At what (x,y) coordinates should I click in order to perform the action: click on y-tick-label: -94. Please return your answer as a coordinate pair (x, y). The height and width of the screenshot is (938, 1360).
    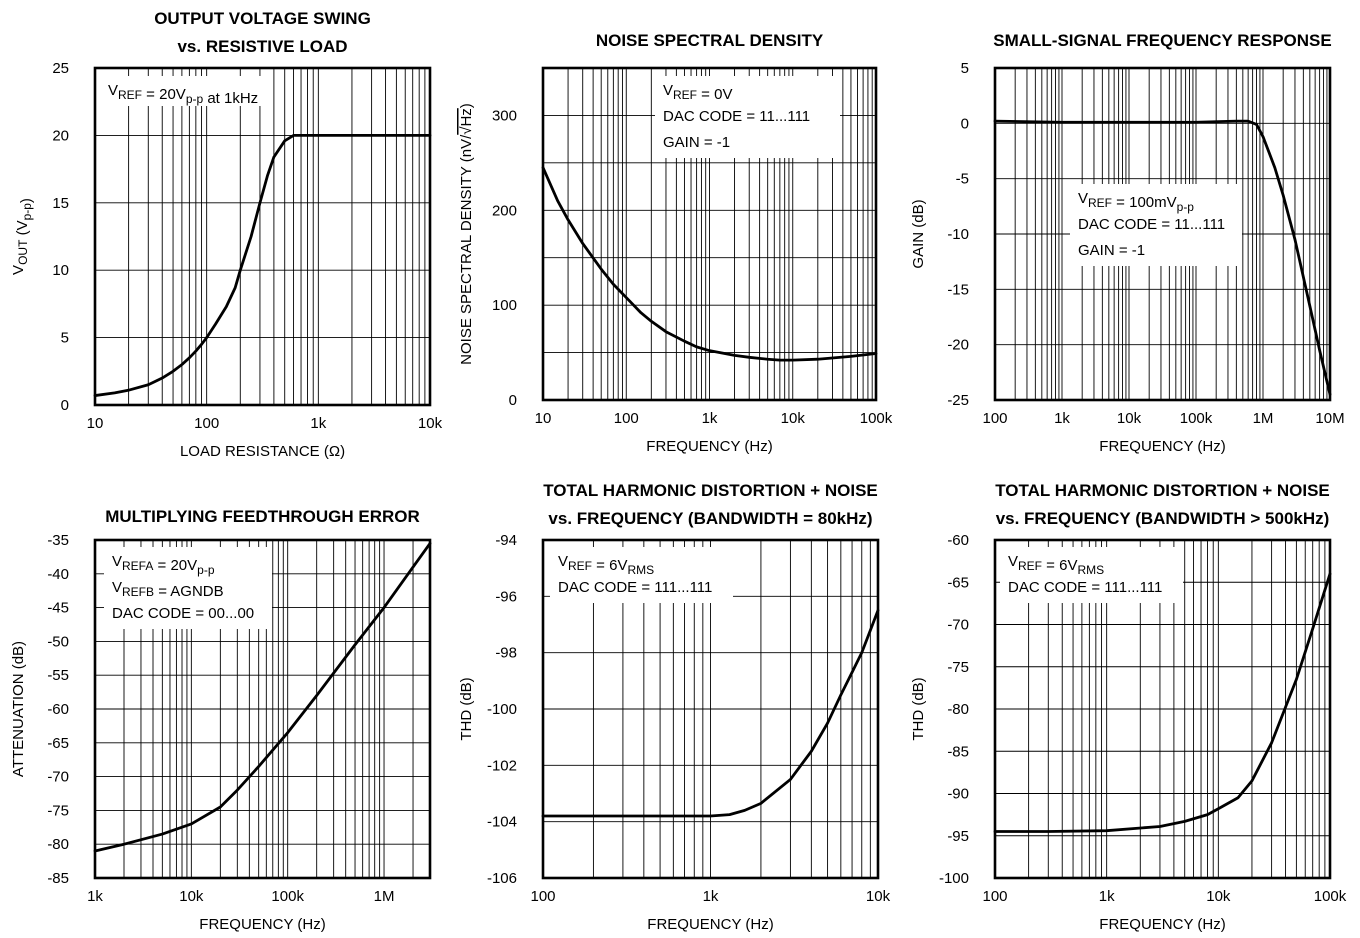
    Looking at the image, I should click on (506, 540).